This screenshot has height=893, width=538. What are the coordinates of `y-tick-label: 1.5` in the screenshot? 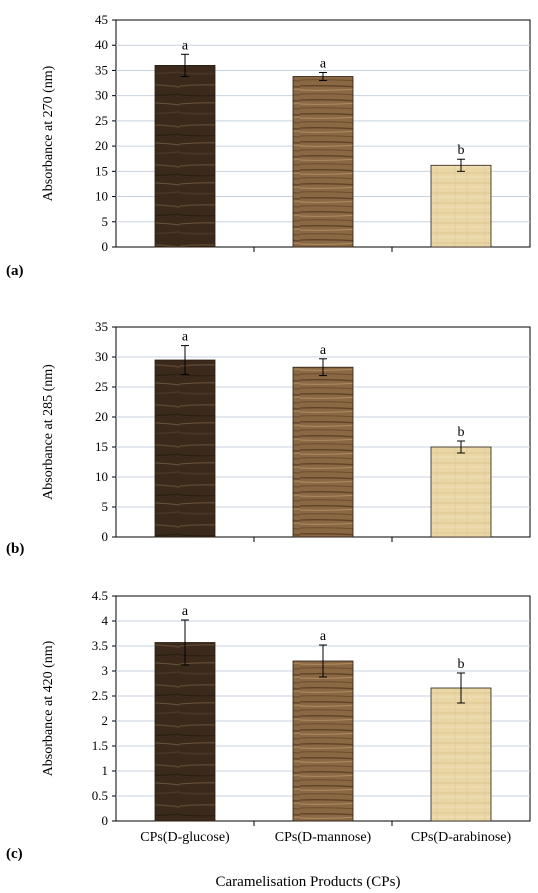 It's located at (100, 745).